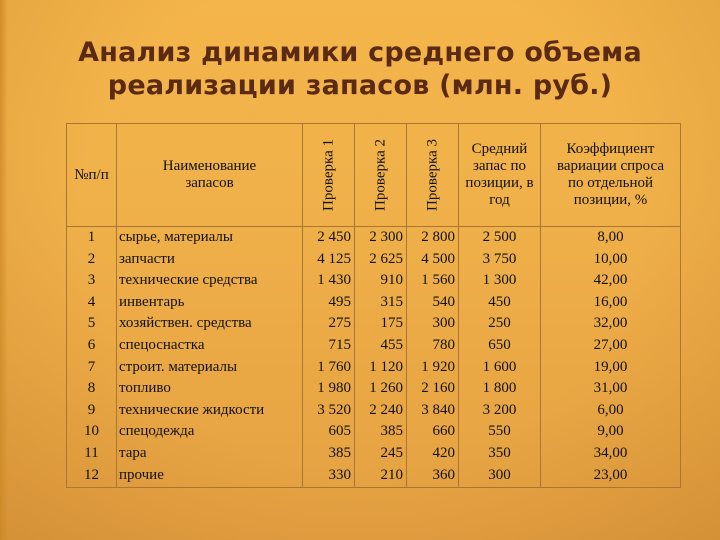 This screenshot has height=540, width=720. I want to click on cell-p2: 385, so click(392, 431).